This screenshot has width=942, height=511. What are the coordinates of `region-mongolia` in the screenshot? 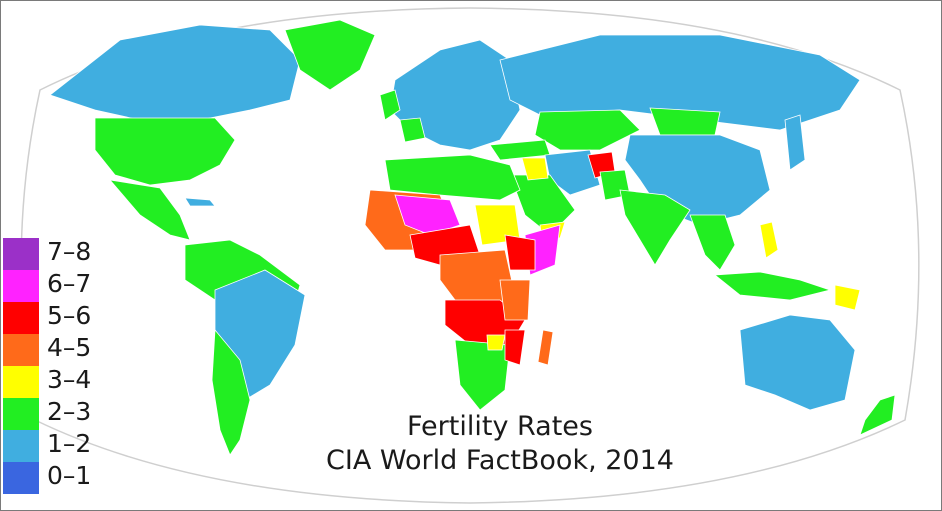 It's located at (685, 121).